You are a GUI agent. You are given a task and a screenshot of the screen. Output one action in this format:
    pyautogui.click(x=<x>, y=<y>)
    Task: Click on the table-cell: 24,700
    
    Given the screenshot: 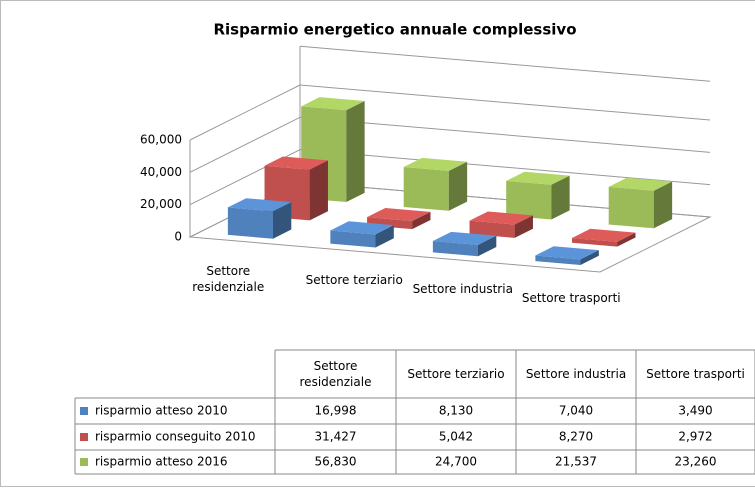 What is the action you would take?
    pyautogui.click(x=456, y=462)
    